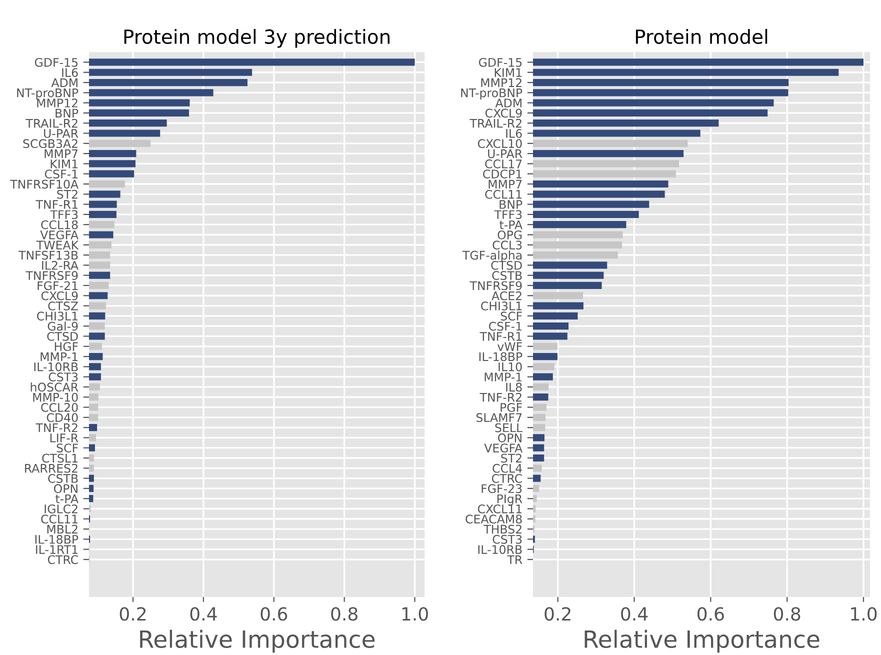 The width and height of the screenshot is (881, 655). What do you see at coordinates (500, 509) in the screenshot?
I see `y-tick-label: CXCL11` at bounding box center [500, 509].